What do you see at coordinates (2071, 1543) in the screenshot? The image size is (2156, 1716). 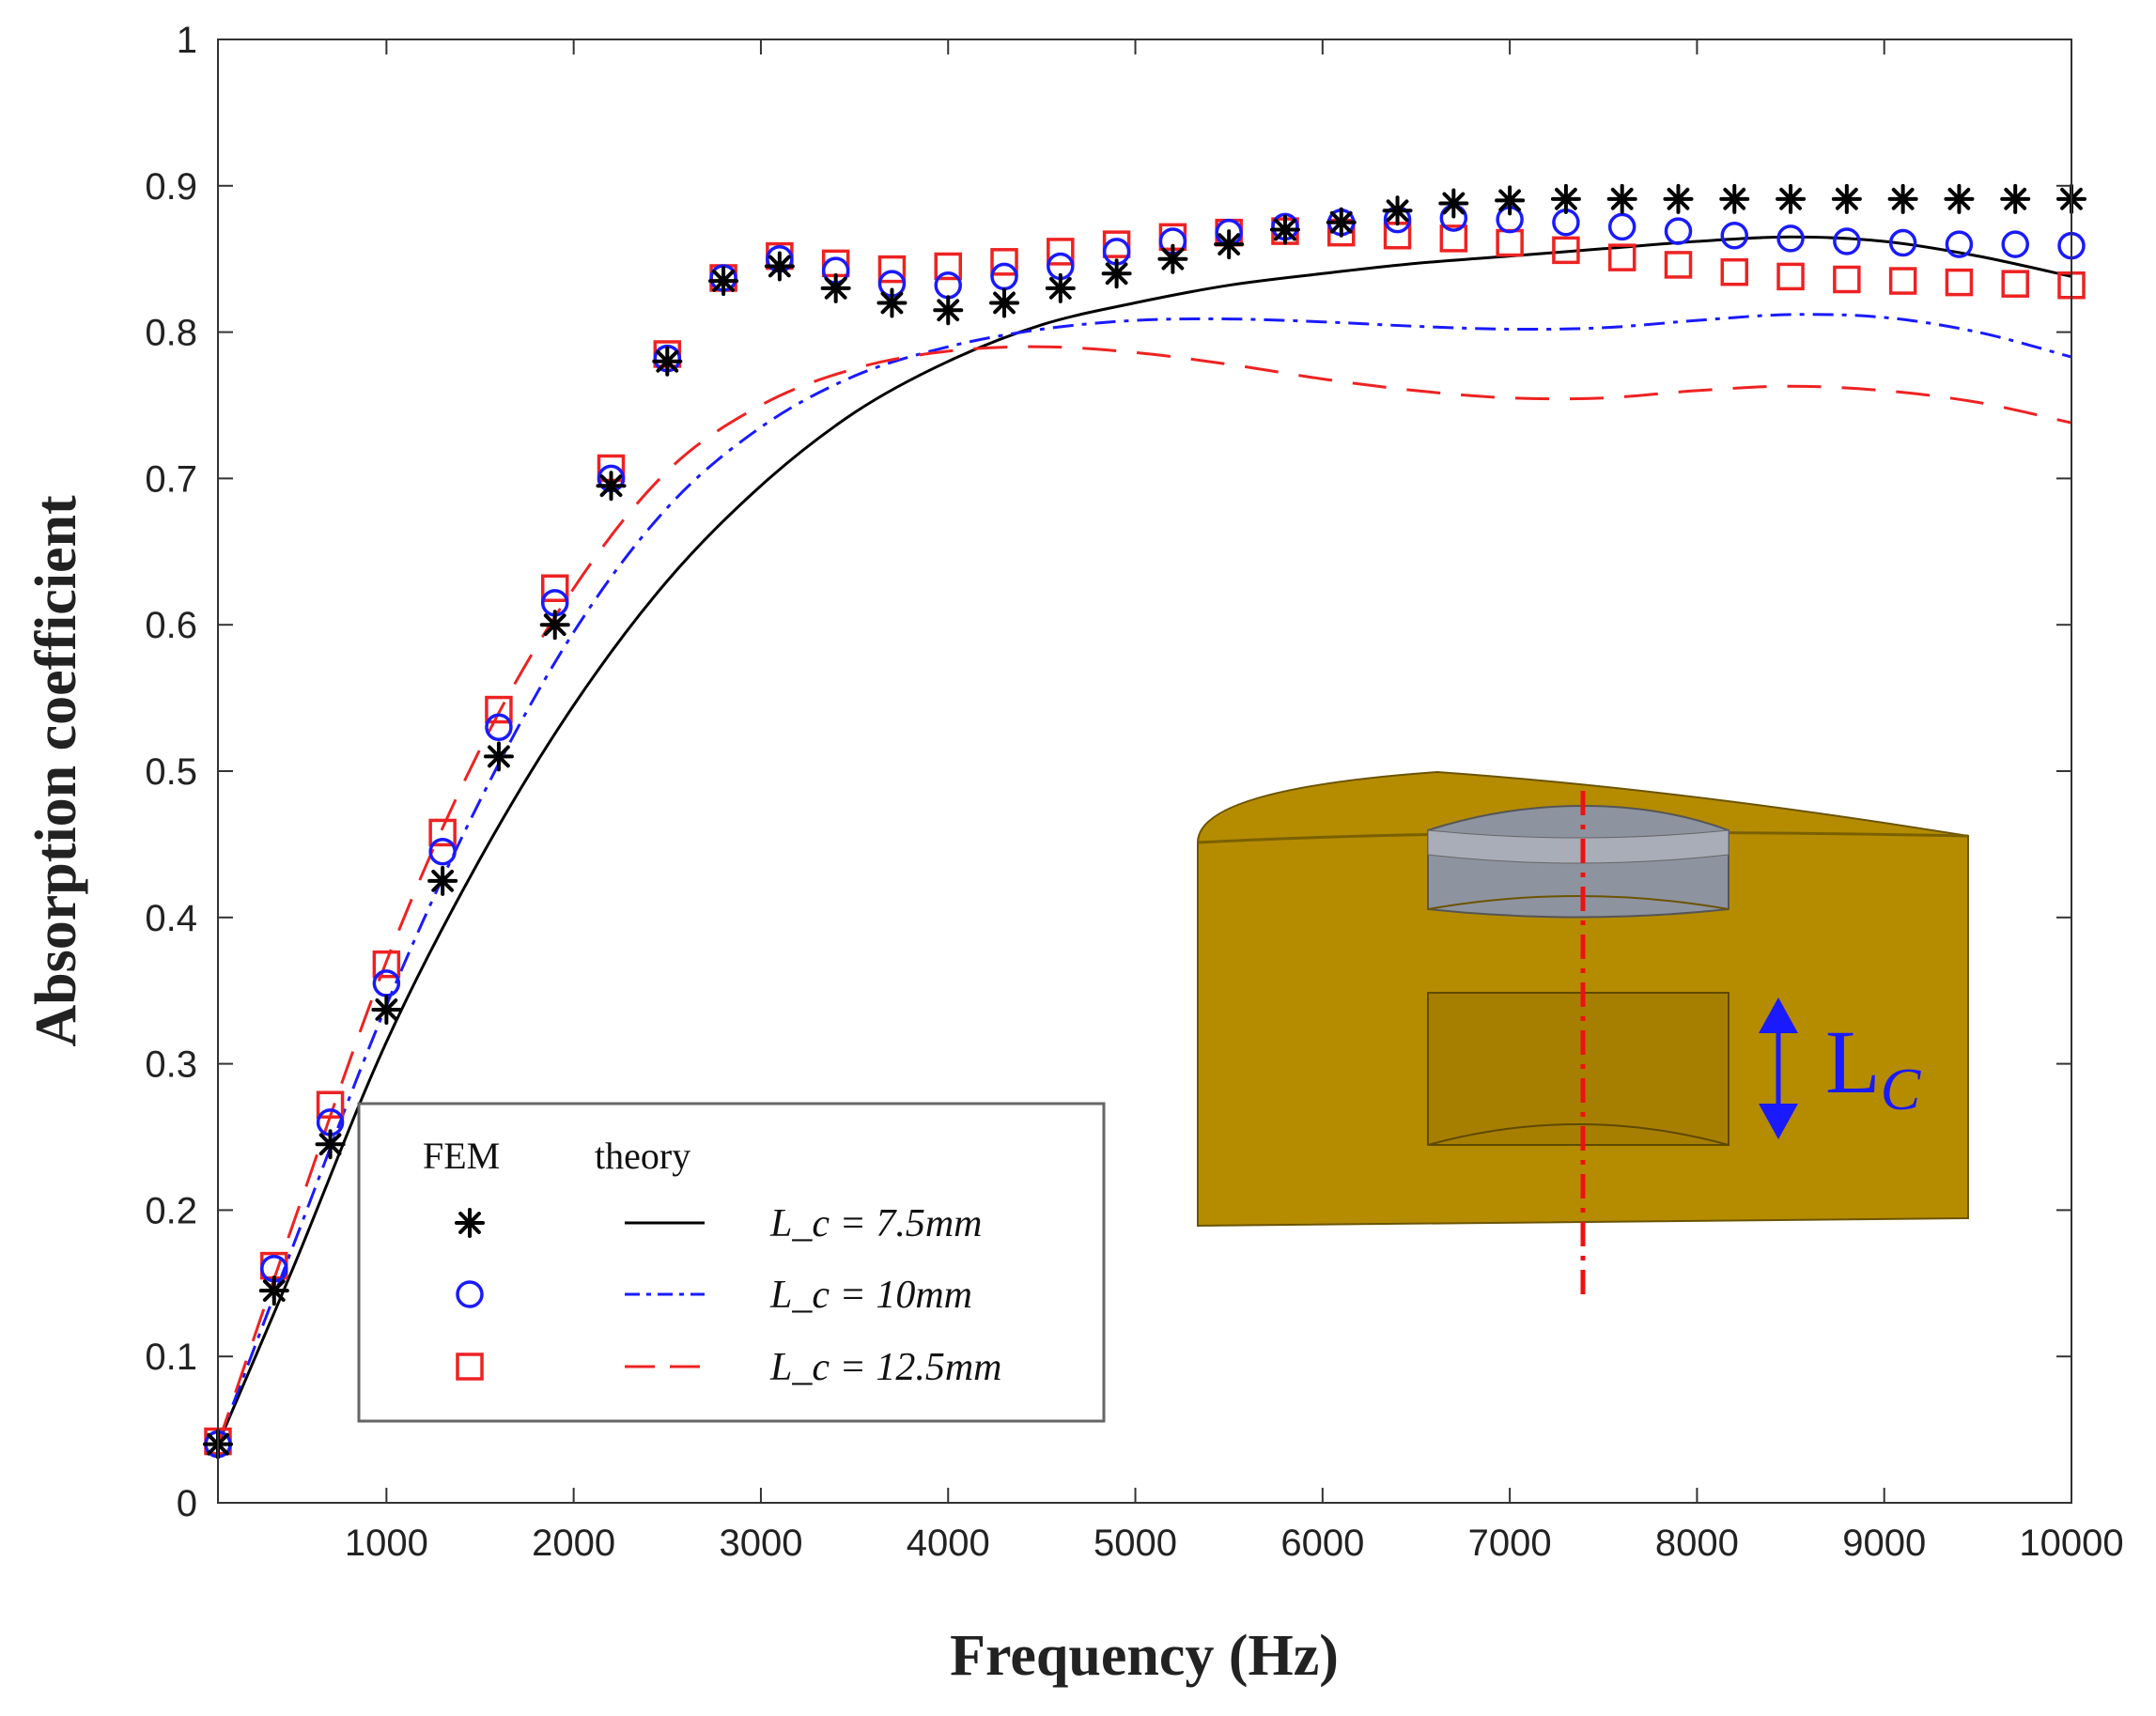 I see `x-tick-label: 10000` at bounding box center [2071, 1543].